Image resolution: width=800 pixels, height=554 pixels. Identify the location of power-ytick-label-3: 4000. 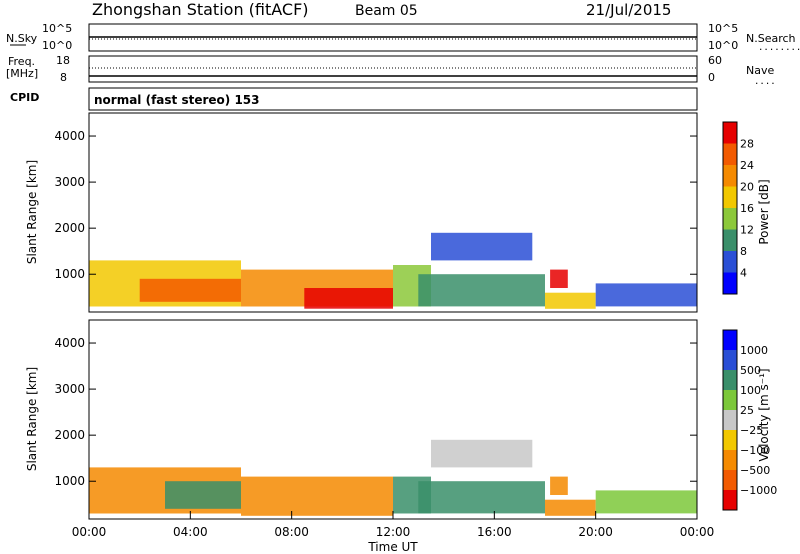
(69, 136).